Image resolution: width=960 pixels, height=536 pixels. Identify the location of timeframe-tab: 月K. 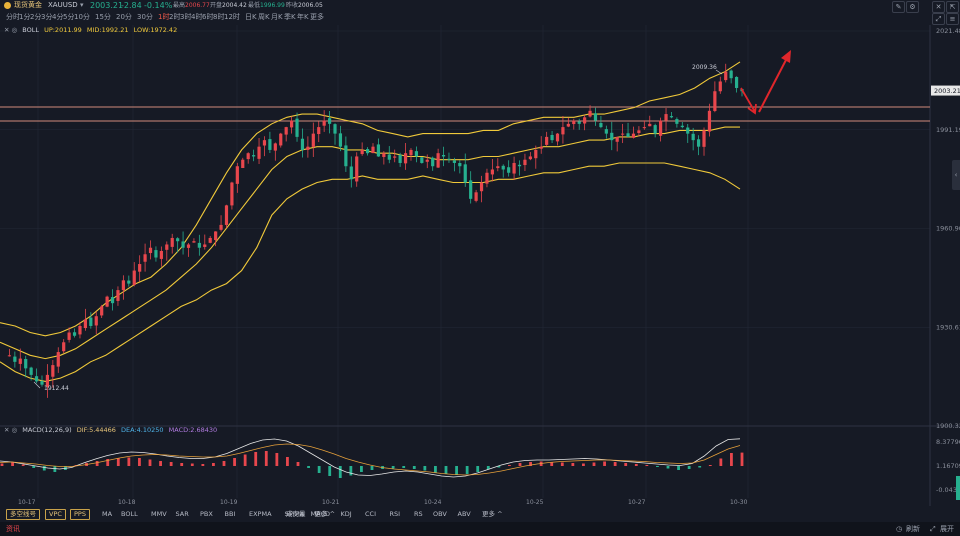
(277, 17).